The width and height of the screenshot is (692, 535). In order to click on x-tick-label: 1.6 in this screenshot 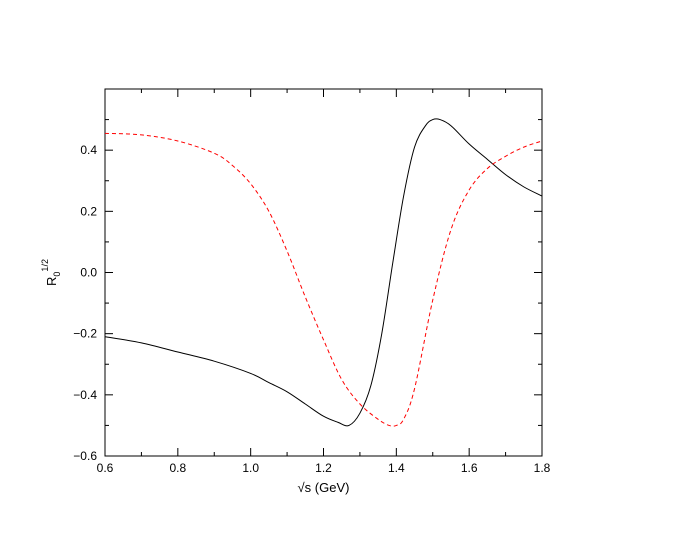, I will do `click(469, 468)`.